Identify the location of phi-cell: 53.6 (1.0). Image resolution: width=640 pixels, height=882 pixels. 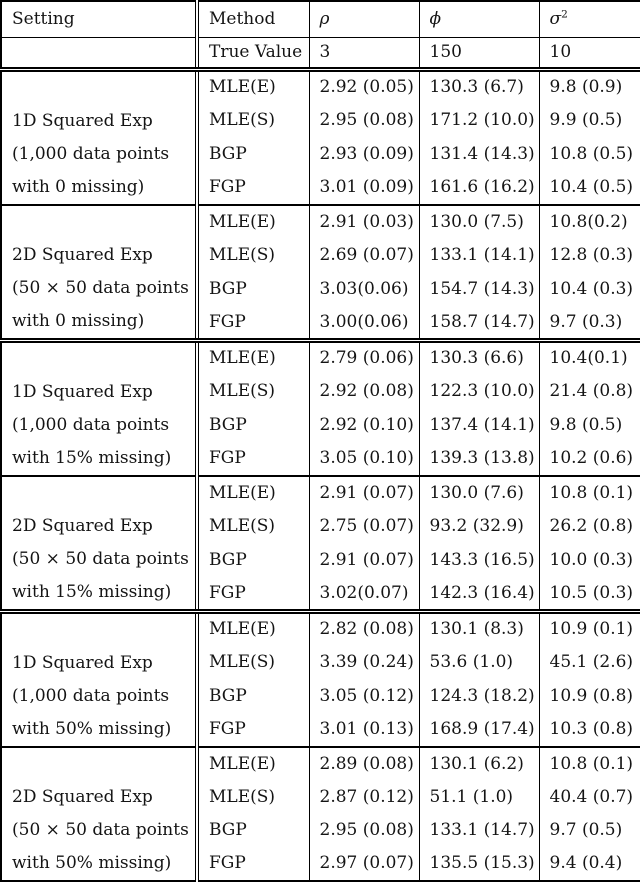
(479, 661).